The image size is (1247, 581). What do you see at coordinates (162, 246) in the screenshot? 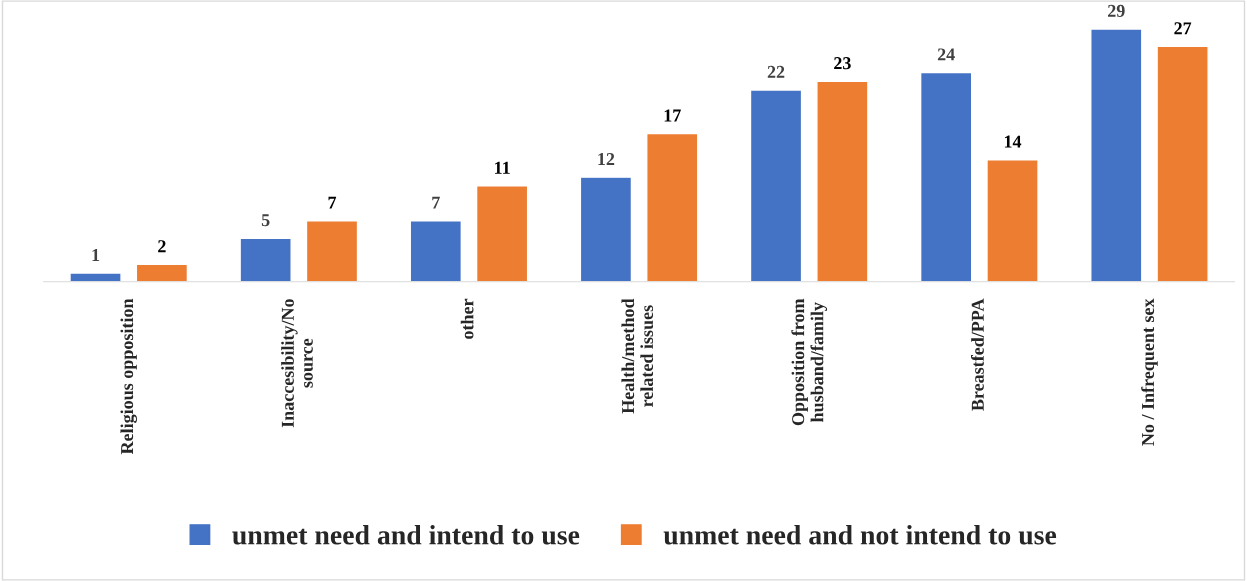
I see `data-label: 2` at bounding box center [162, 246].